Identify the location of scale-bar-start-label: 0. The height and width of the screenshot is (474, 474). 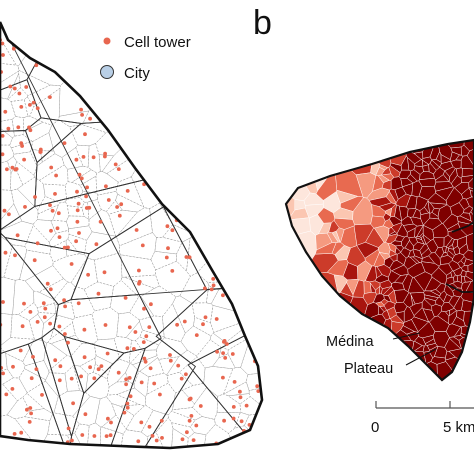
(375, 427).